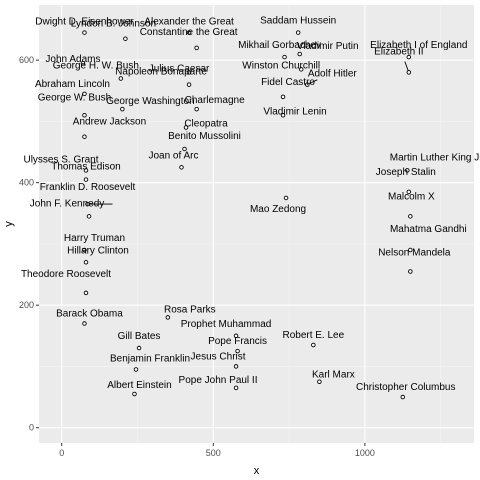 This screenshot has width=480, height=480. I want to click on y-axis-ticks: 0 200 400 600, so click(29, 244).